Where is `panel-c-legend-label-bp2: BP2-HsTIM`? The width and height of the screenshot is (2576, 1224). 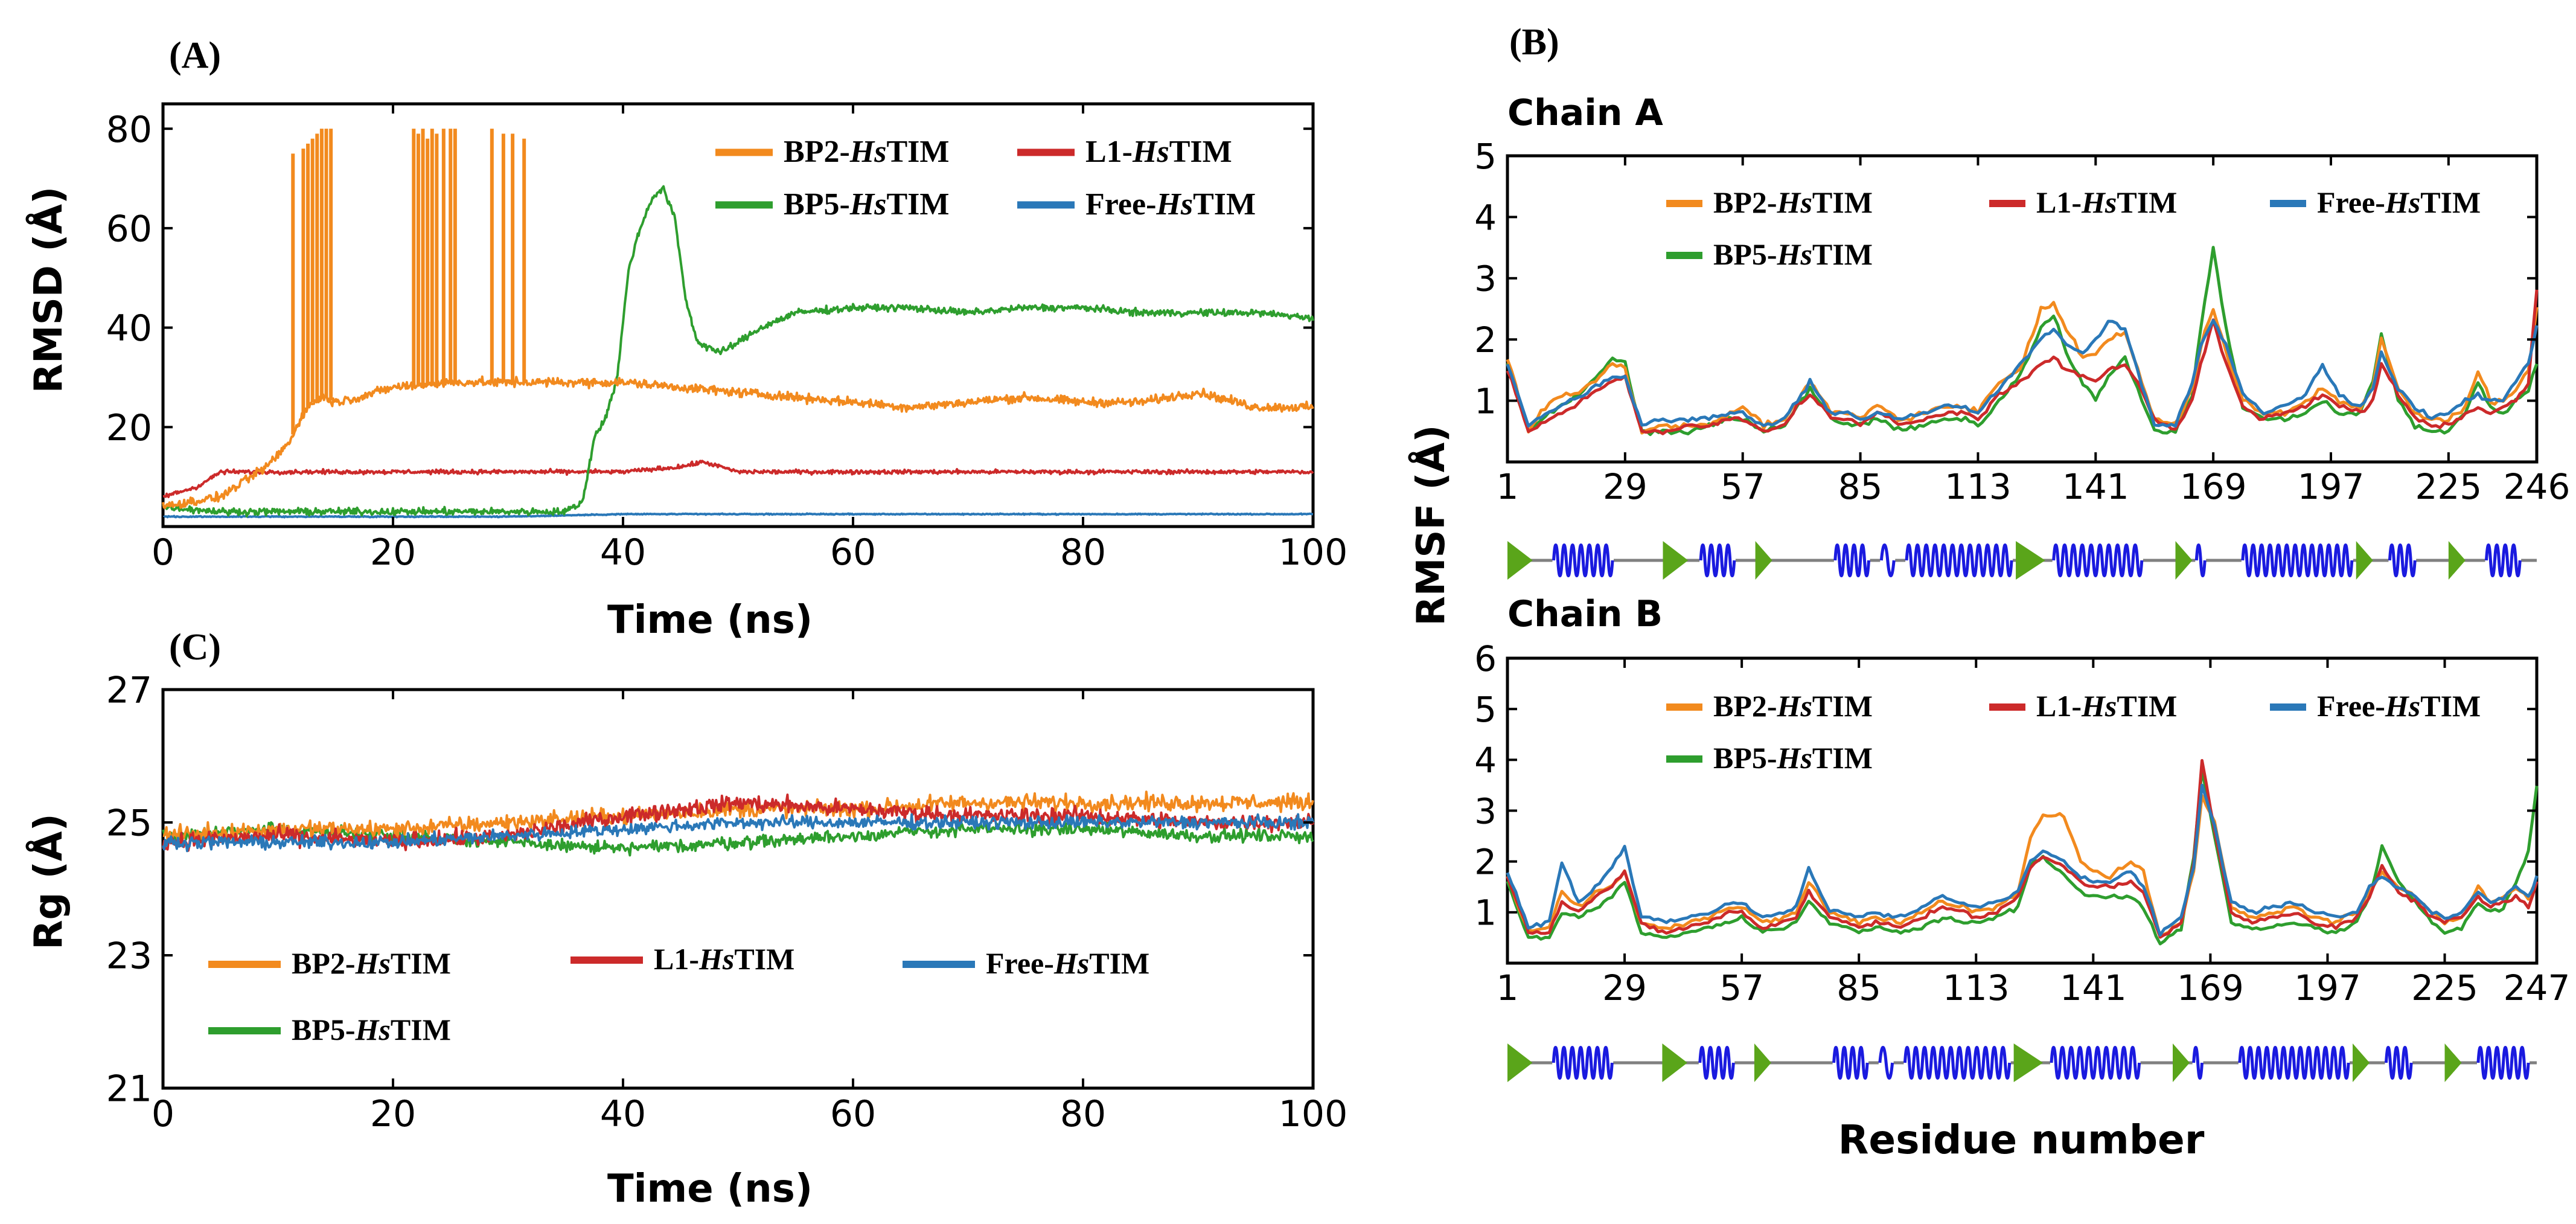 panel-c-legend-label-bp2: BP2-HsTIM is located at coordinates (372, 963).